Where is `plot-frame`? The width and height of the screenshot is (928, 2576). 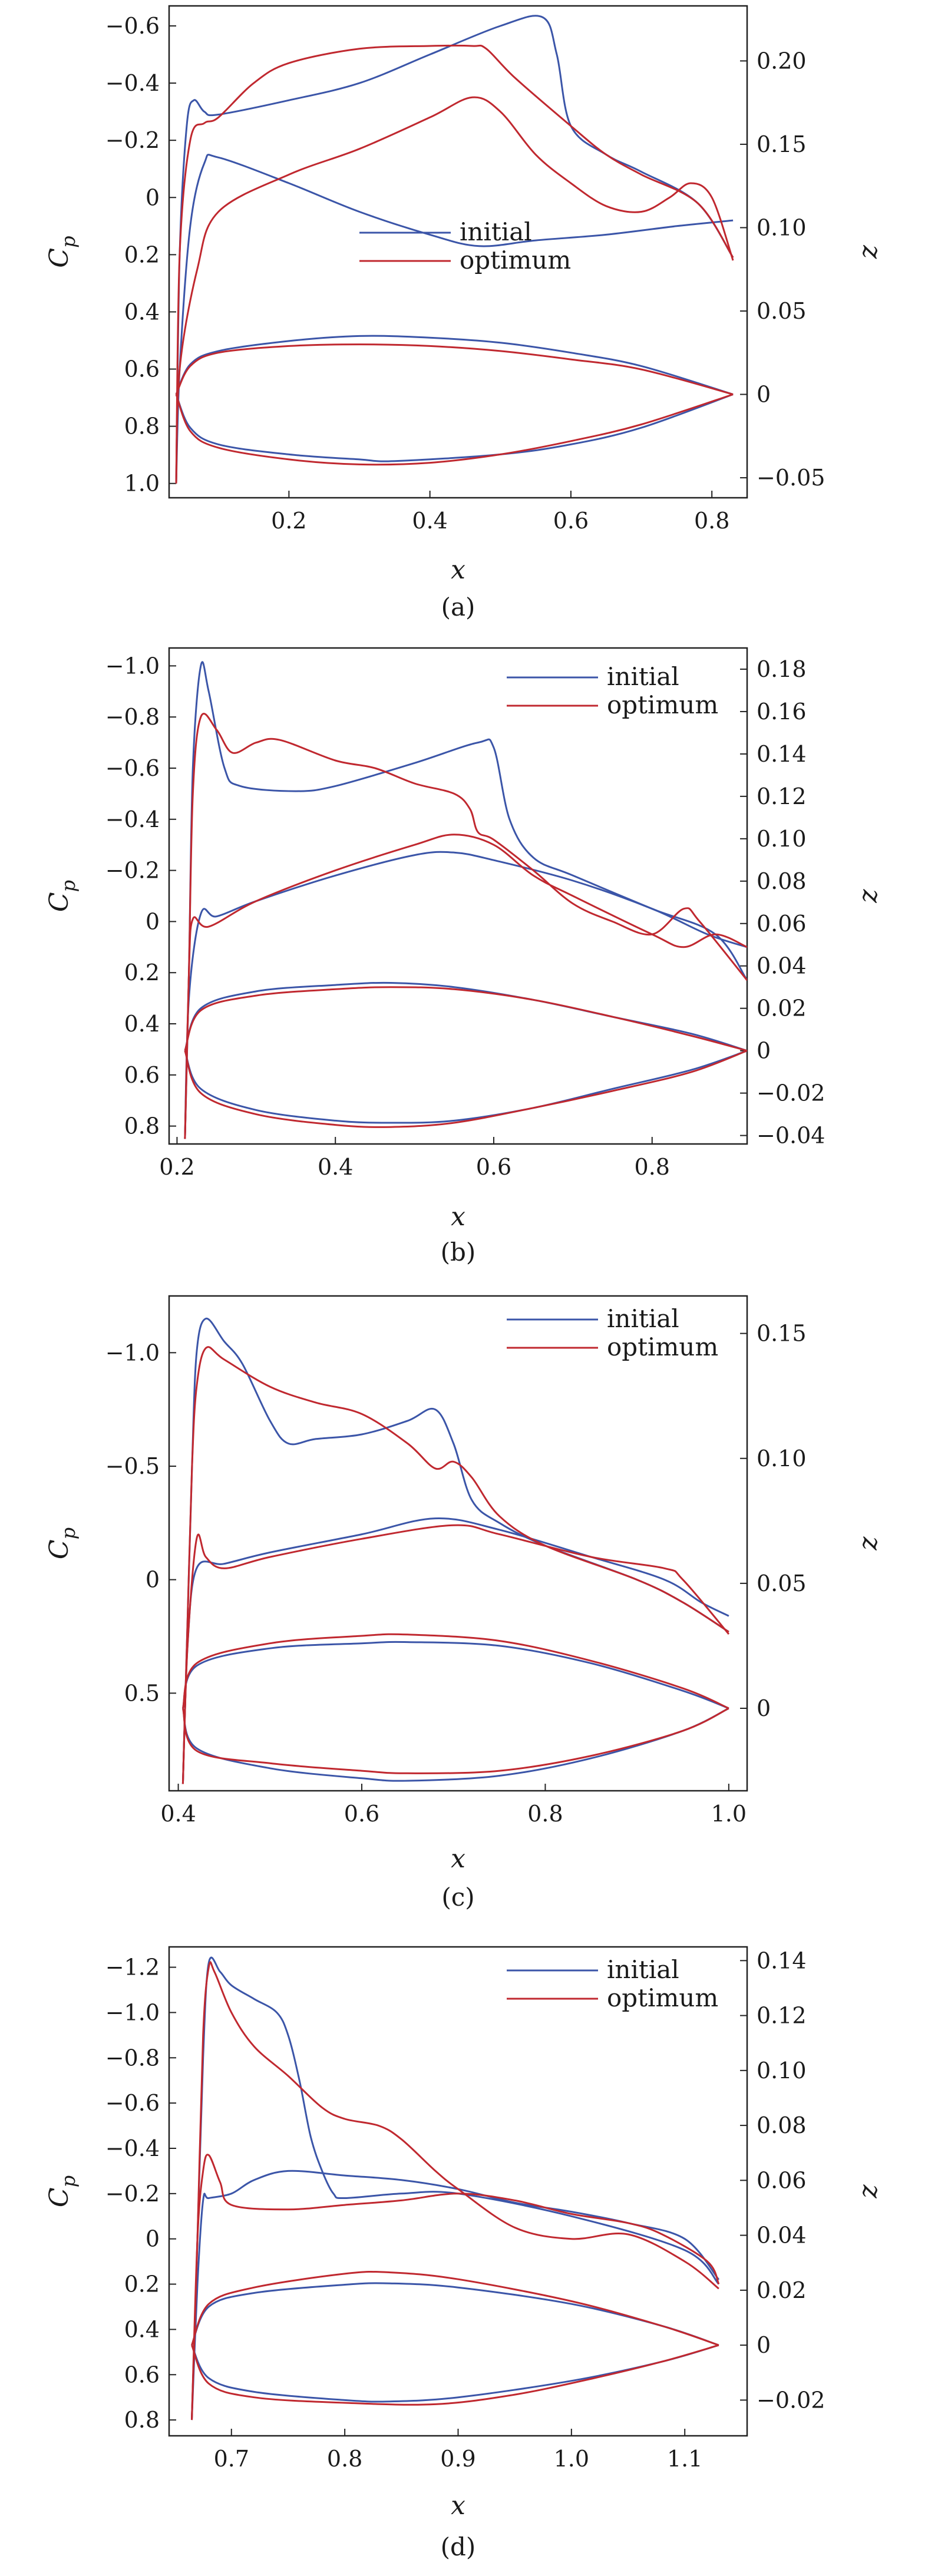
plot-frame is located at coordinates (458, 896).